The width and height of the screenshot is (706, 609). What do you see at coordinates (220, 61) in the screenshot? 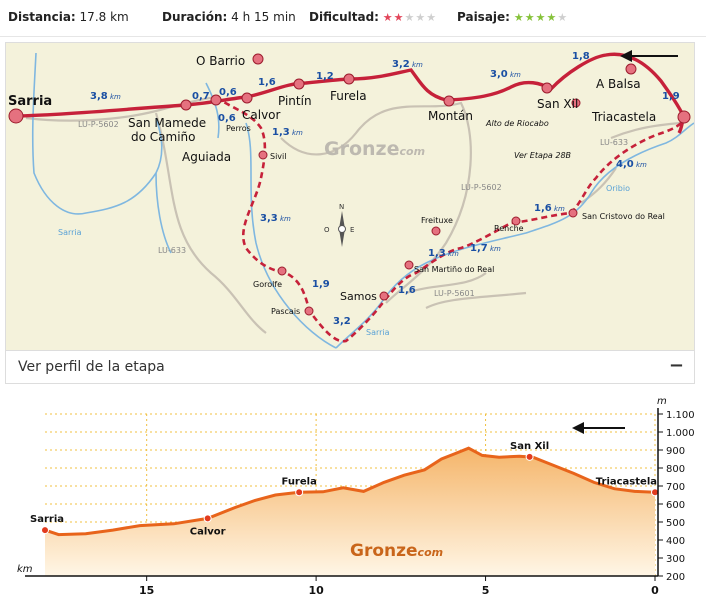
I see `place-obarrio: O Barrio` at bounding box center [220, 61].